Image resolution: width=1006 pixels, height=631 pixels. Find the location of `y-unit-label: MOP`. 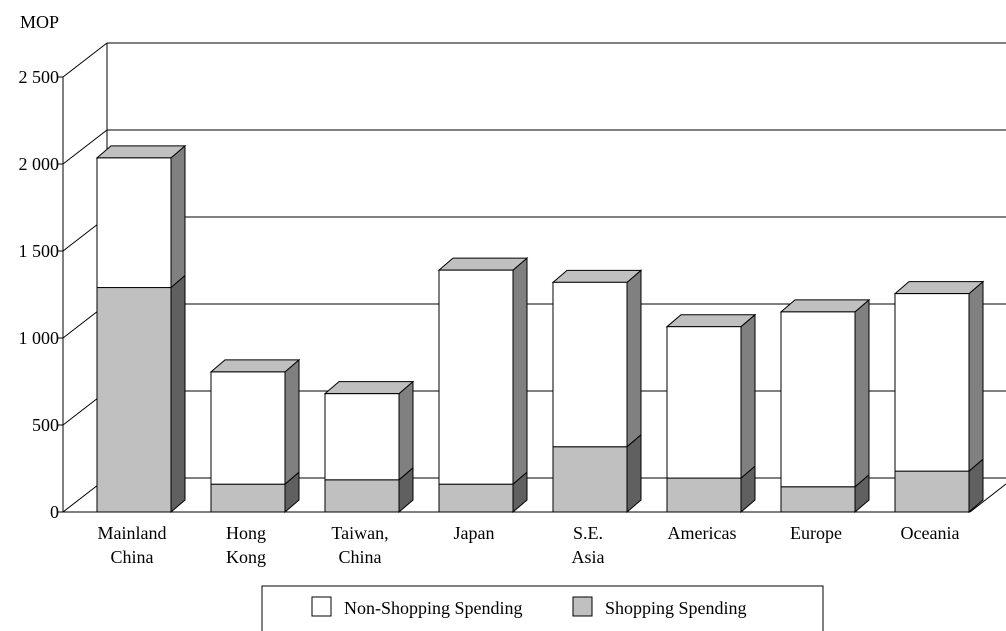

y-unit-label: MOP is located at coordinates (39, 22).